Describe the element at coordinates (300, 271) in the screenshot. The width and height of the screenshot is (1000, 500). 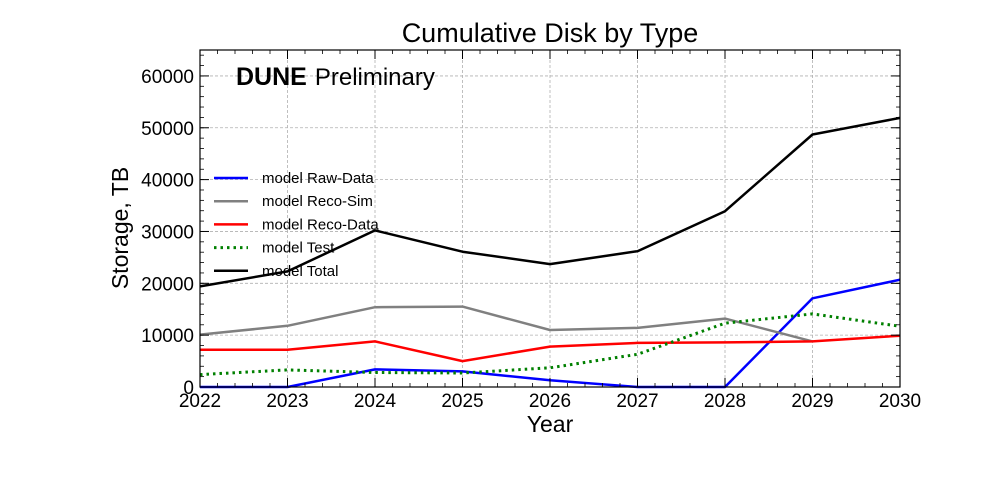
I see `legend-entry: model Total` at that location.